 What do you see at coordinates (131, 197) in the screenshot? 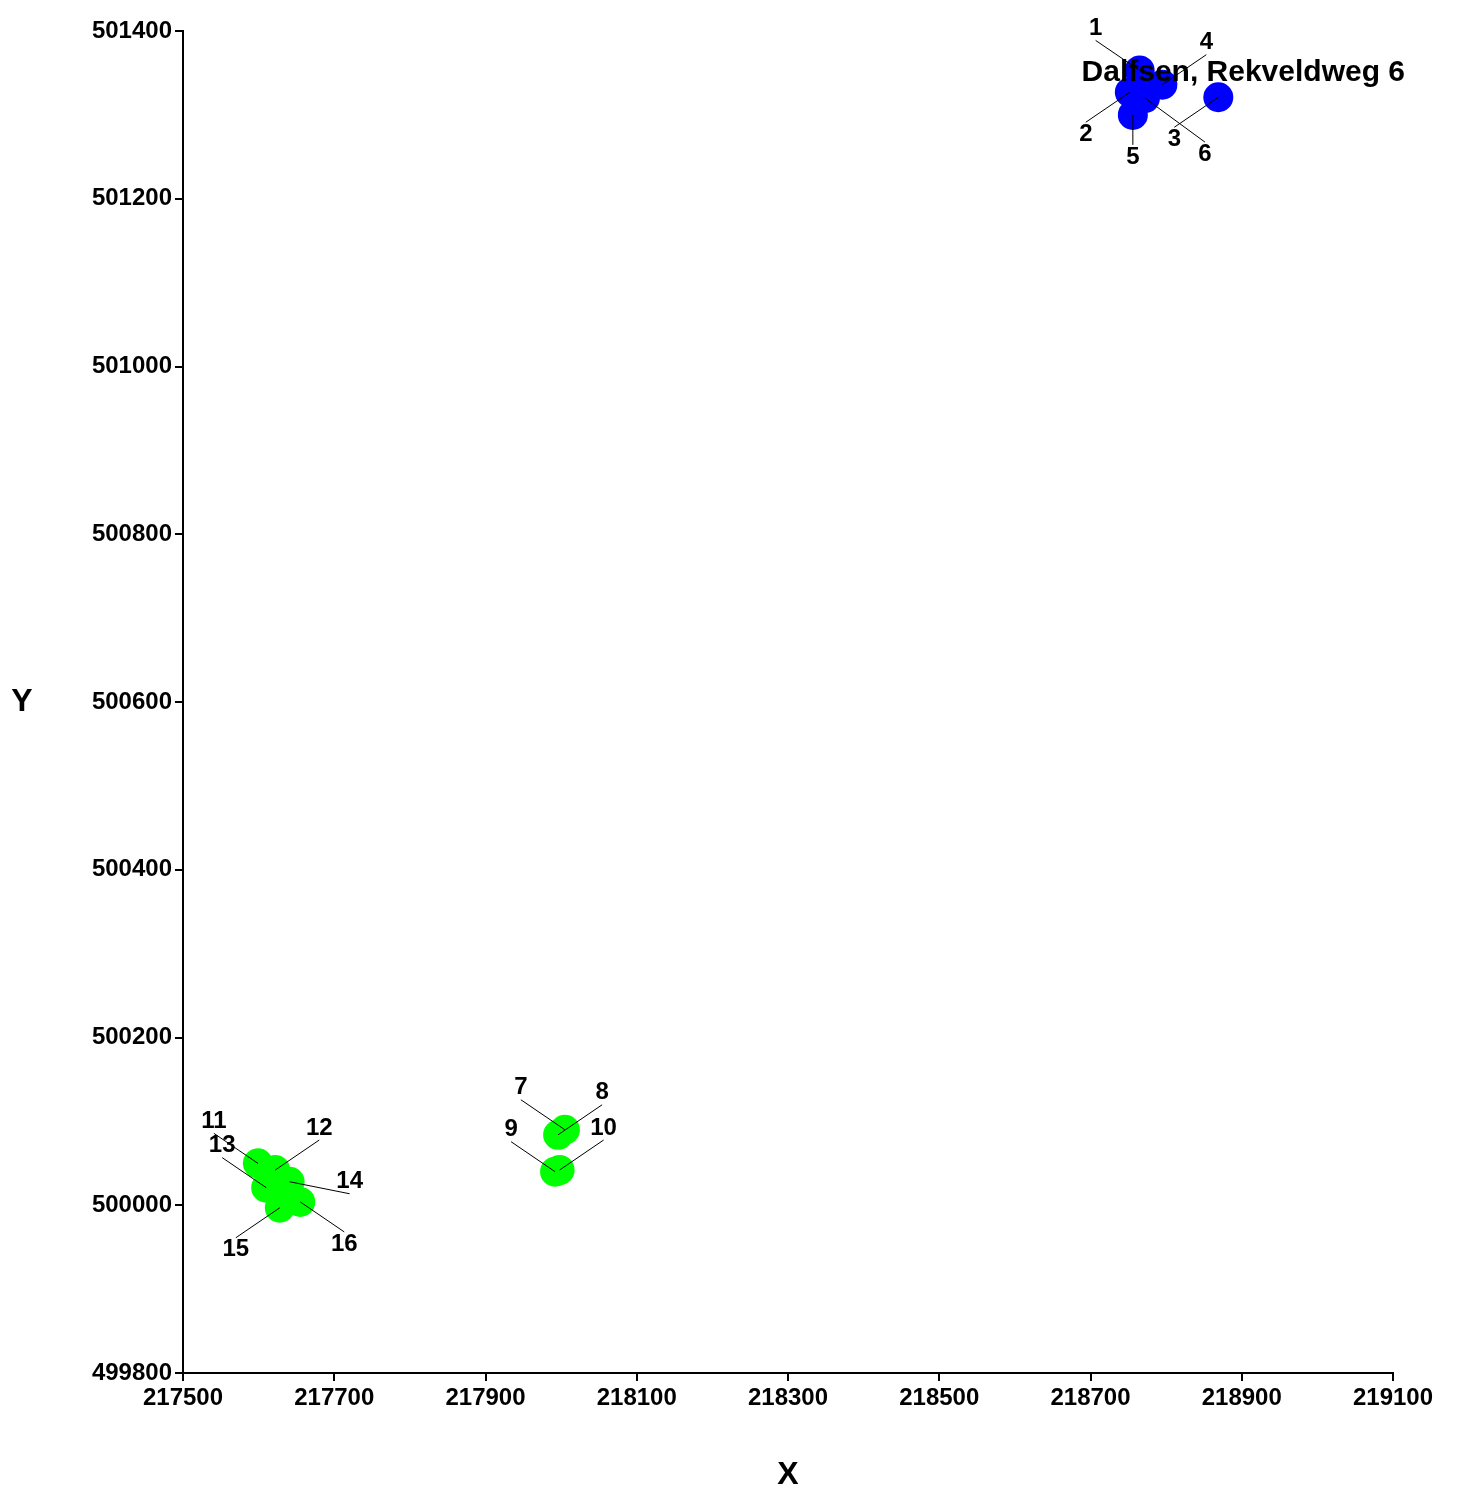
I see `y-tick-label: 501200` at bounding box center [131, 197].